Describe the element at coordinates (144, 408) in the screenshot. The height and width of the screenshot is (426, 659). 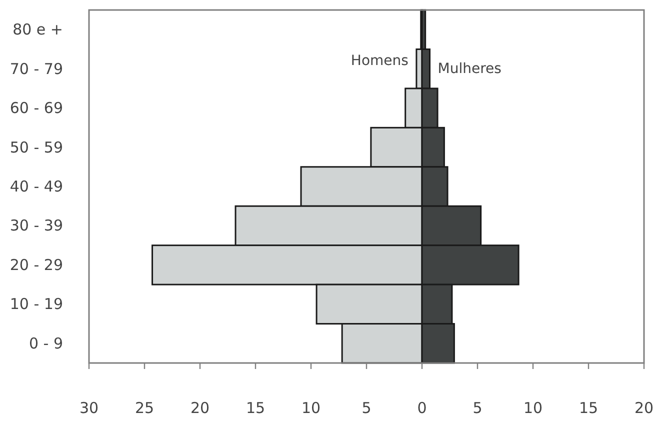
I see `x-tick-label: 25` at that location.